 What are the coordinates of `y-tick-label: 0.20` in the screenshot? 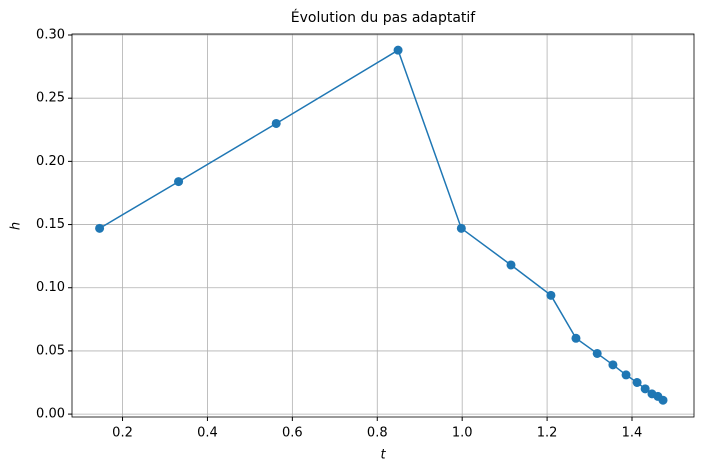 It's located at (50, 161).